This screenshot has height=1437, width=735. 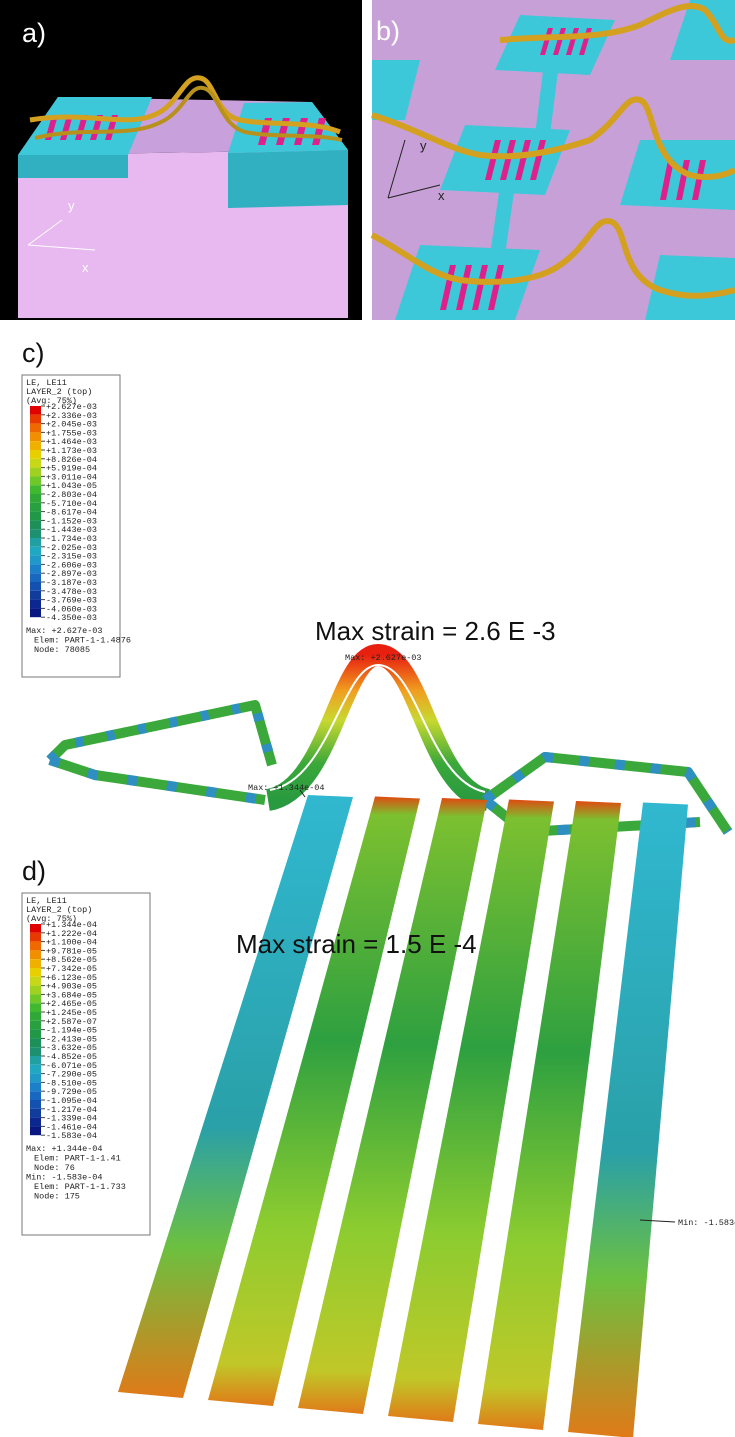 I want to click on pads, so click(x=553, y=160).